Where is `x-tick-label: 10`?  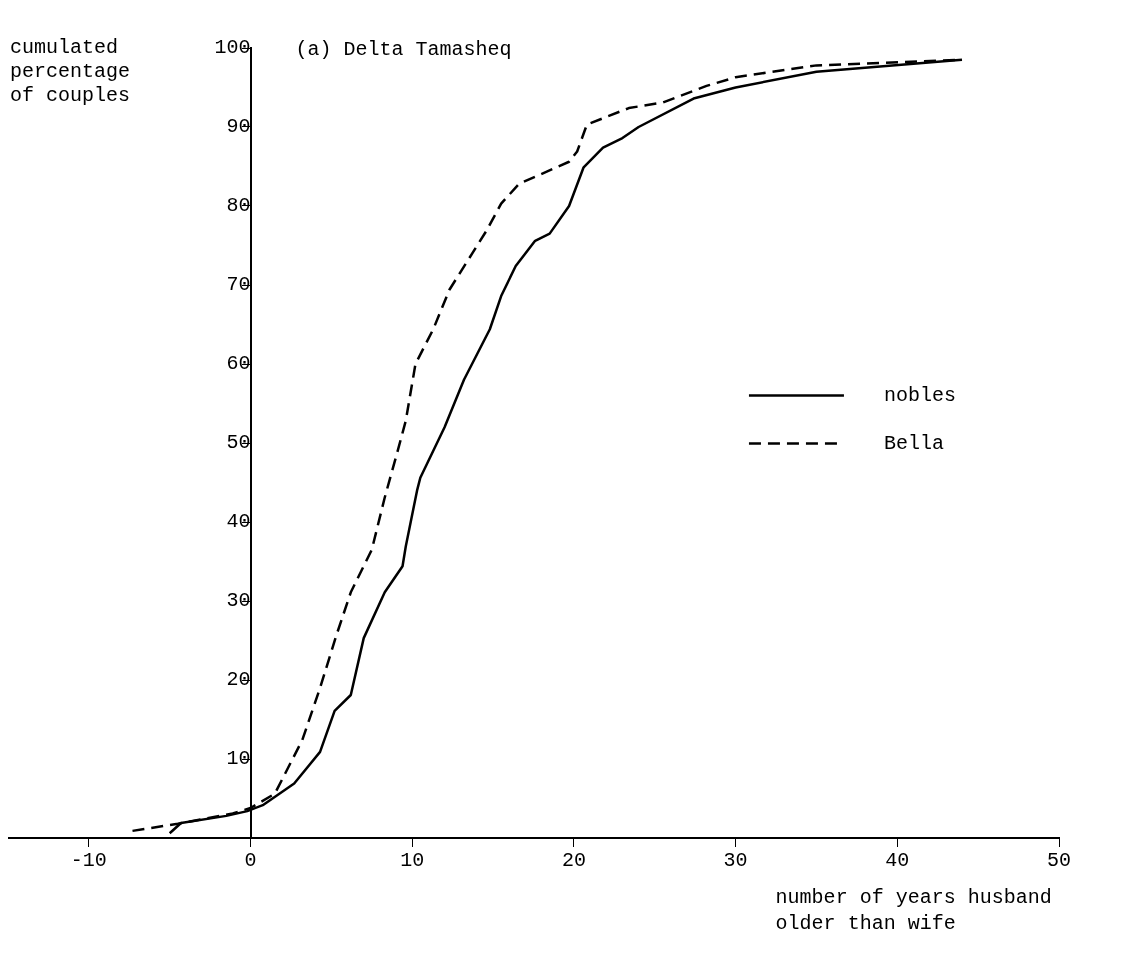
x-tick-label: 10 is located at coordinates (412, 861).